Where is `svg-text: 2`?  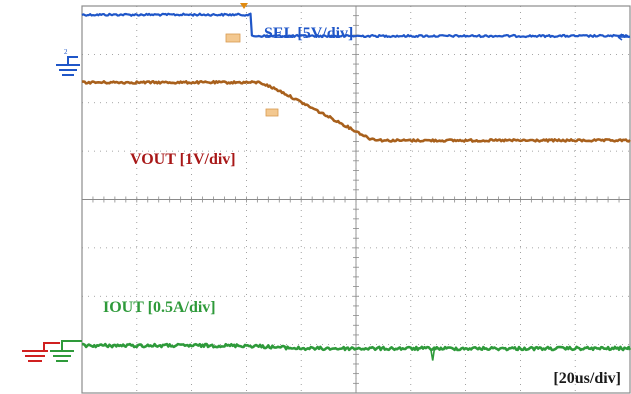
svg-text: 2 is located at coordinates (66, 52).